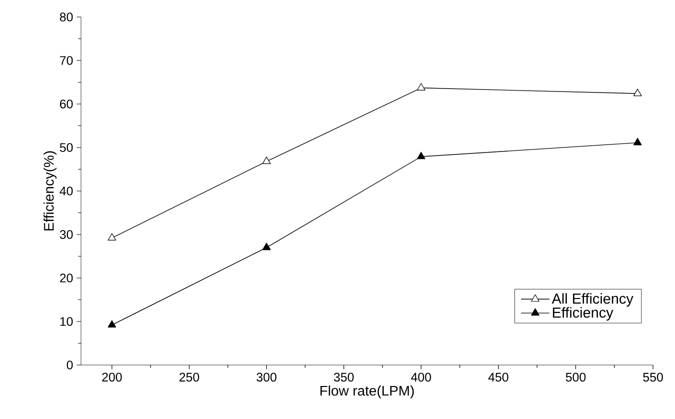  Describe the element at coordinates (498, 377) in the screenshot. I see `x-tick-label: 450` at that location.